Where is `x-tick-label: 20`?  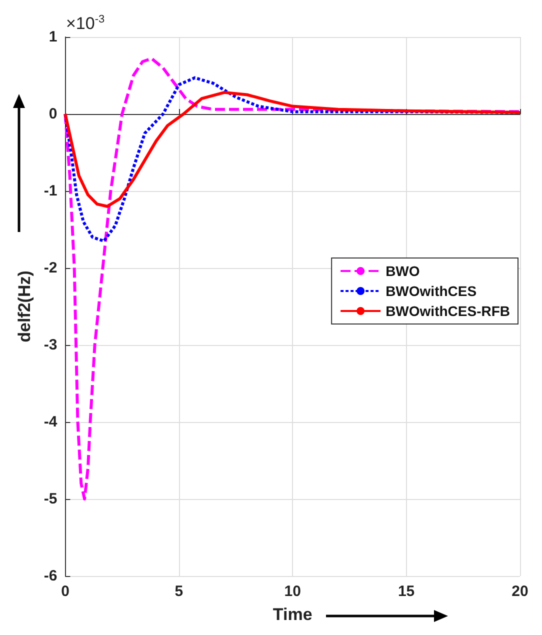 x-tick-label: 20 is located at coordinates (520, 591).